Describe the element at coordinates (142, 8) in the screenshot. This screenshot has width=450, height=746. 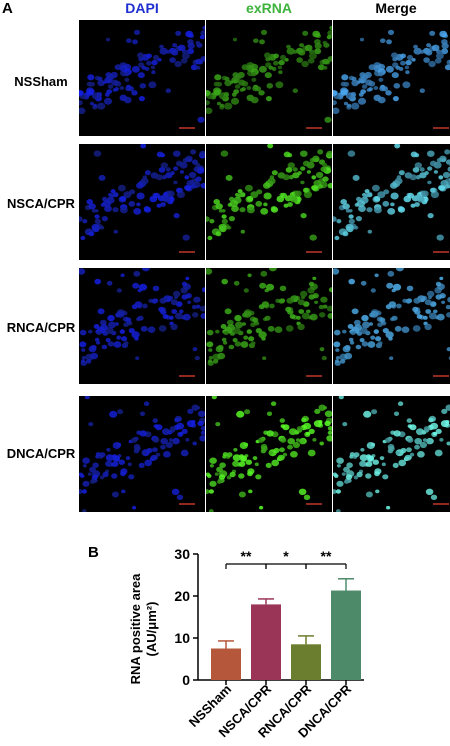
I see `column-header-dapi: DAPI` at that location.